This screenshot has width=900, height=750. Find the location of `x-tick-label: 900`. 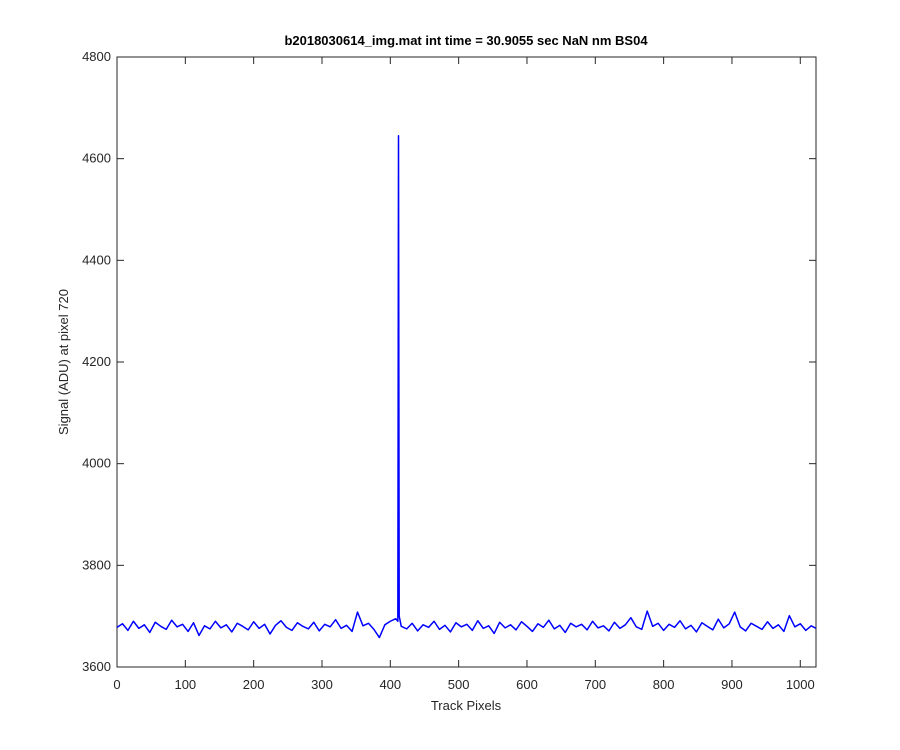

x-tick-label: 900 is located at coordinates (732, 684).